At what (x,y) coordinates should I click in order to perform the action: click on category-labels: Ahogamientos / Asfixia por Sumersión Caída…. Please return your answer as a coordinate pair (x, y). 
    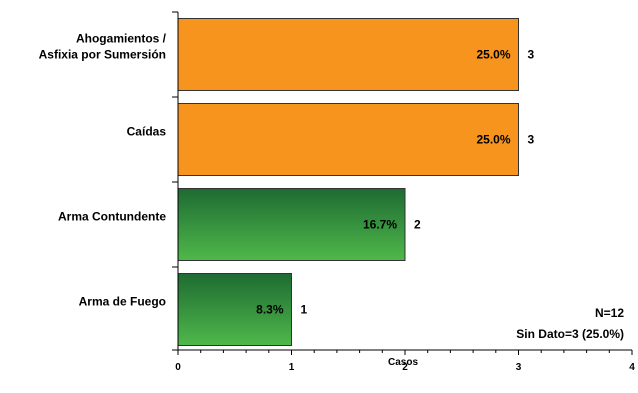
    Looking at the image, I should click on (103, 170).